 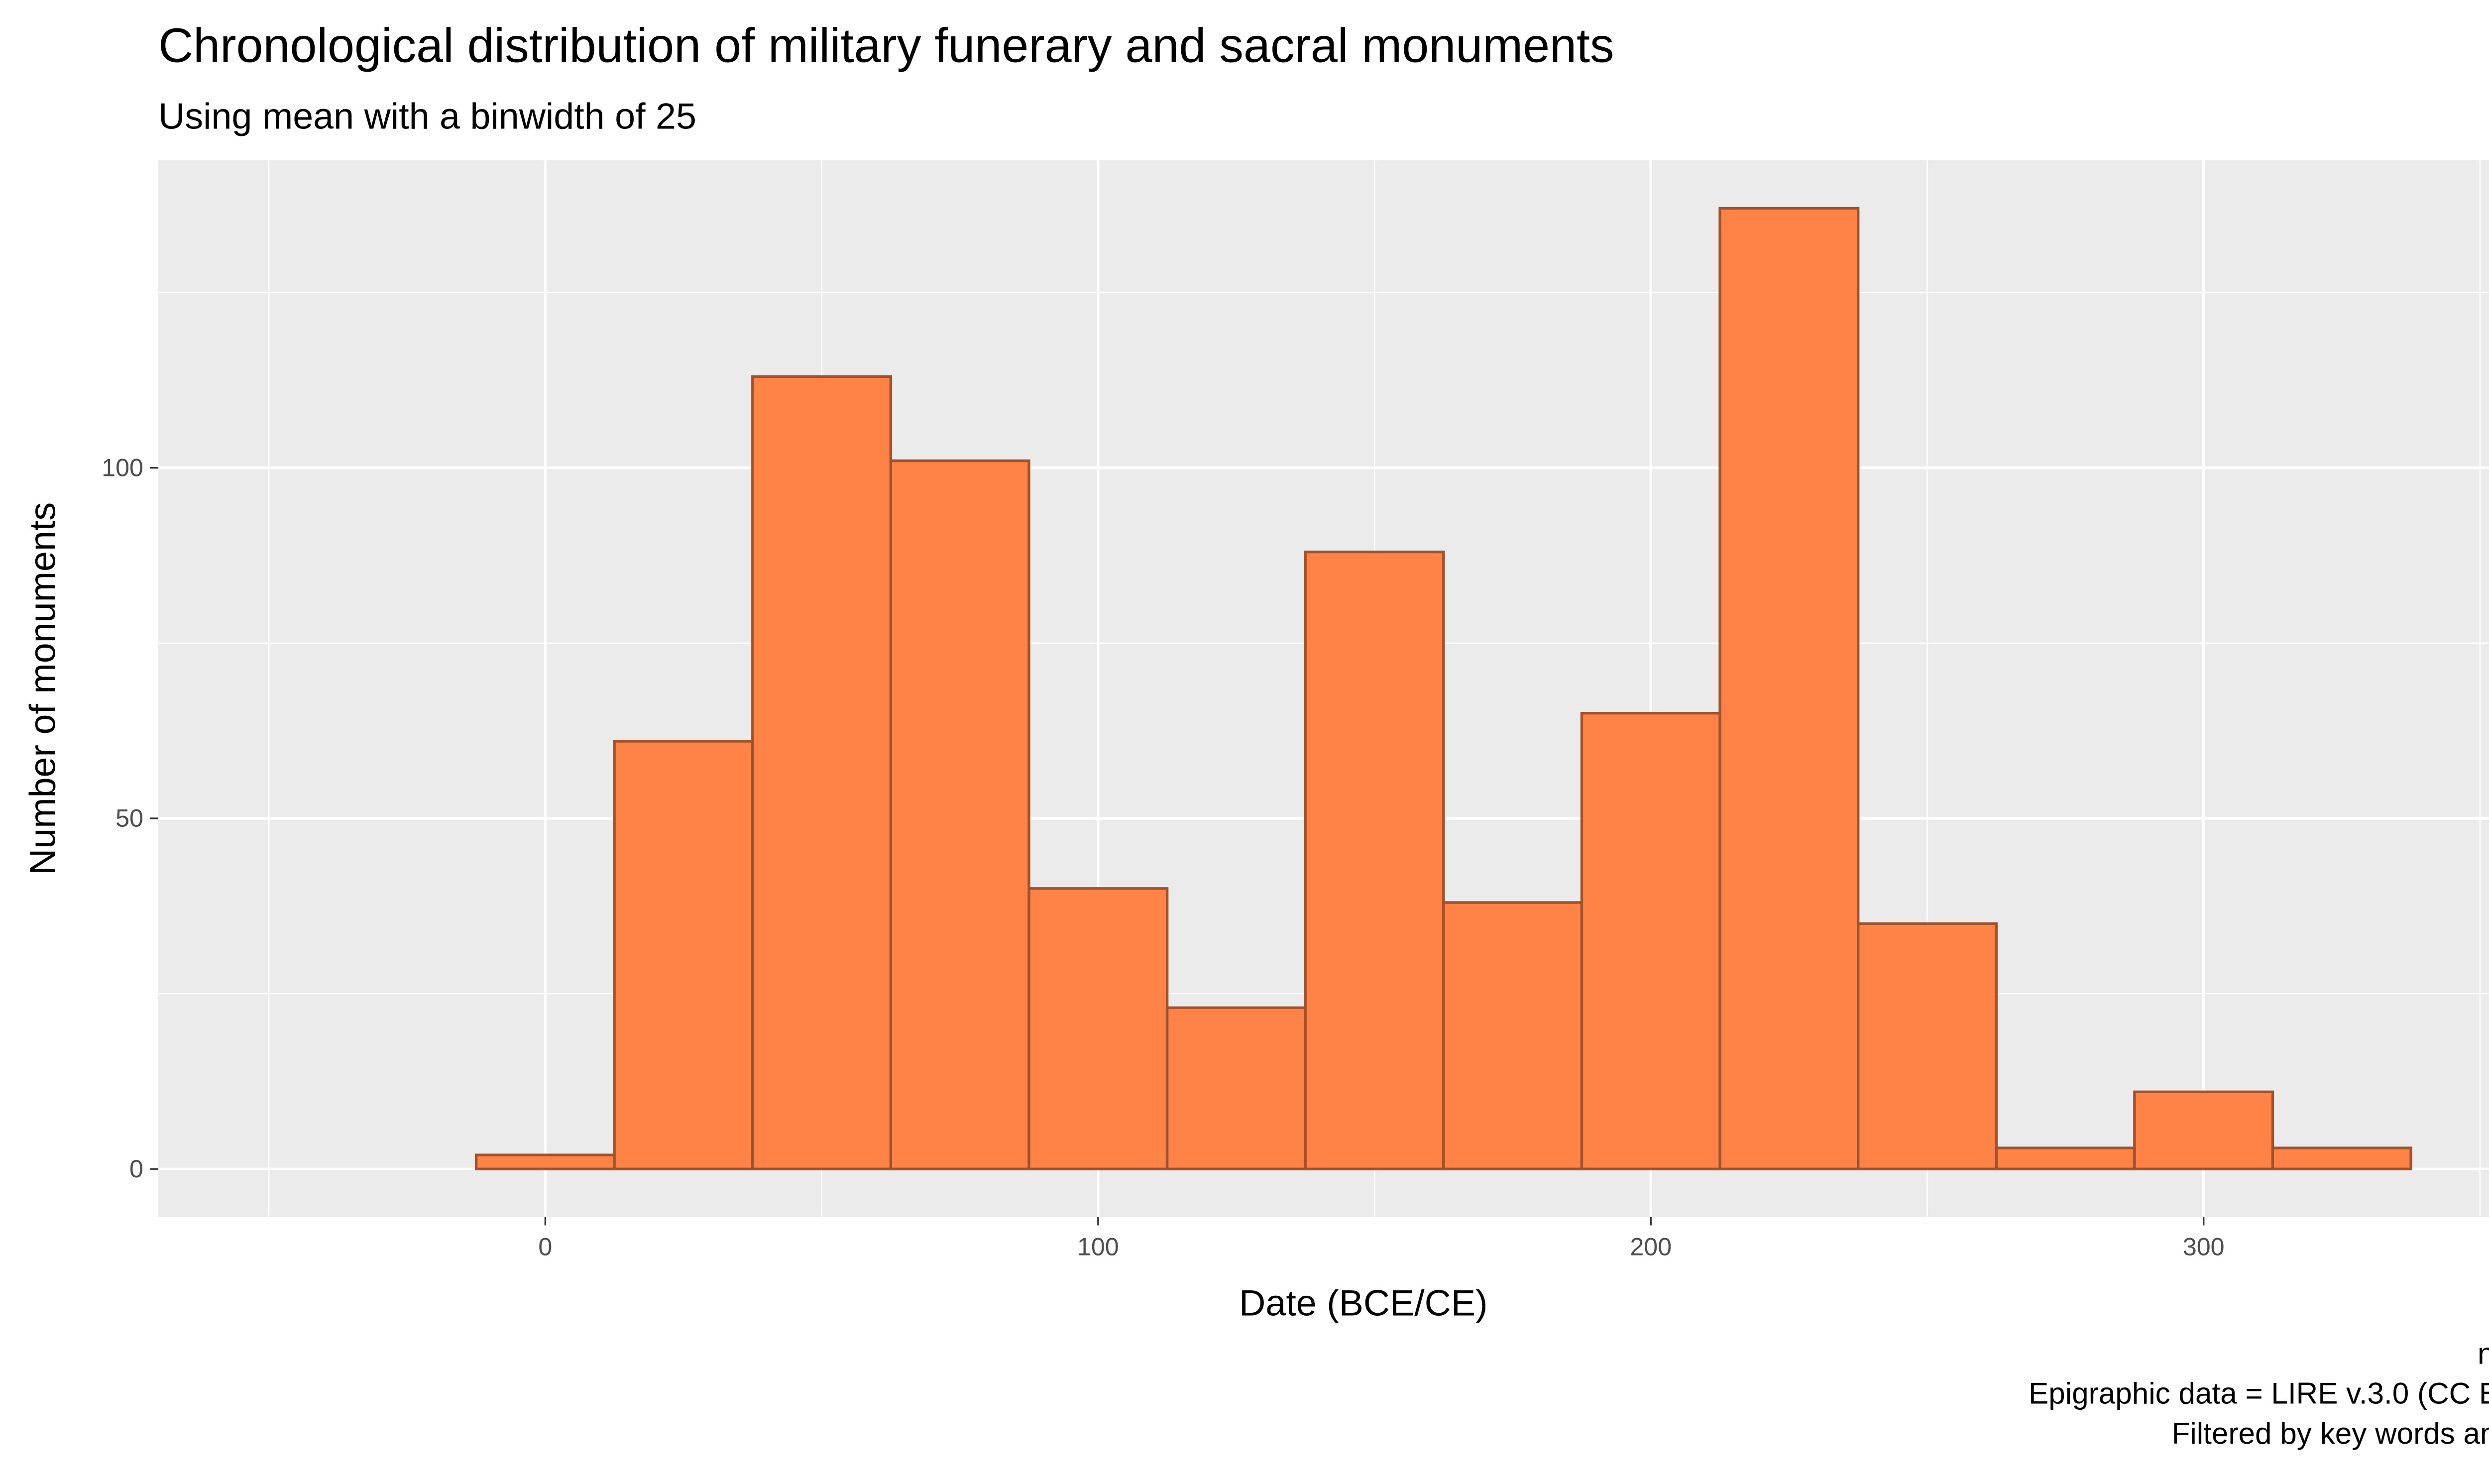 What do you see at coordinates (1651, 1247) in the screenshot?
I see `x-tick-label: 200` at bounding box center [1651, 1247].